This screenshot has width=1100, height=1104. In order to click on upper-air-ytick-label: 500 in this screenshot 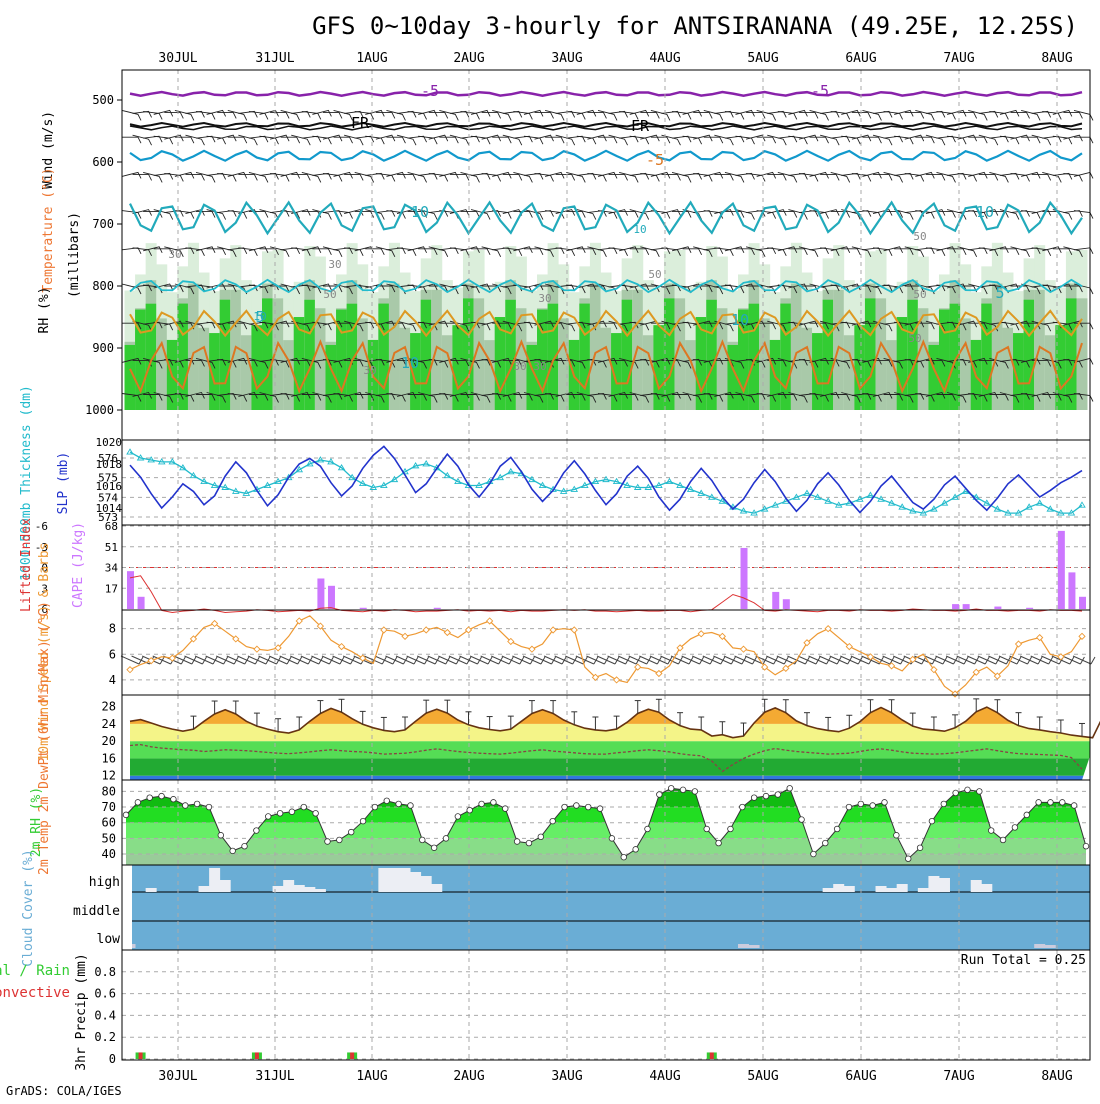, I will do `click(103, 100)`.